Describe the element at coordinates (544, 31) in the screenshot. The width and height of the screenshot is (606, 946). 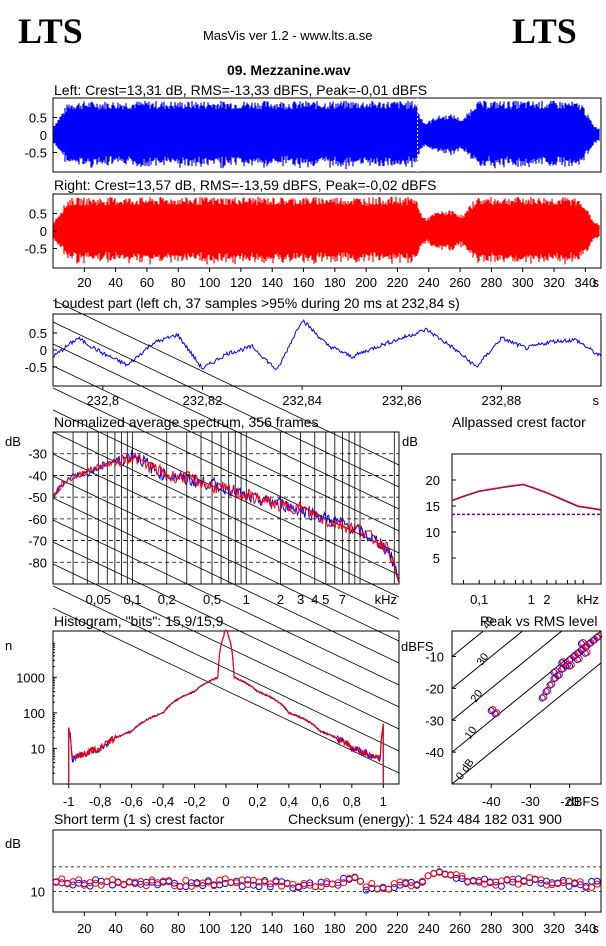
I see `lts-logo-right: LTS` at that location.